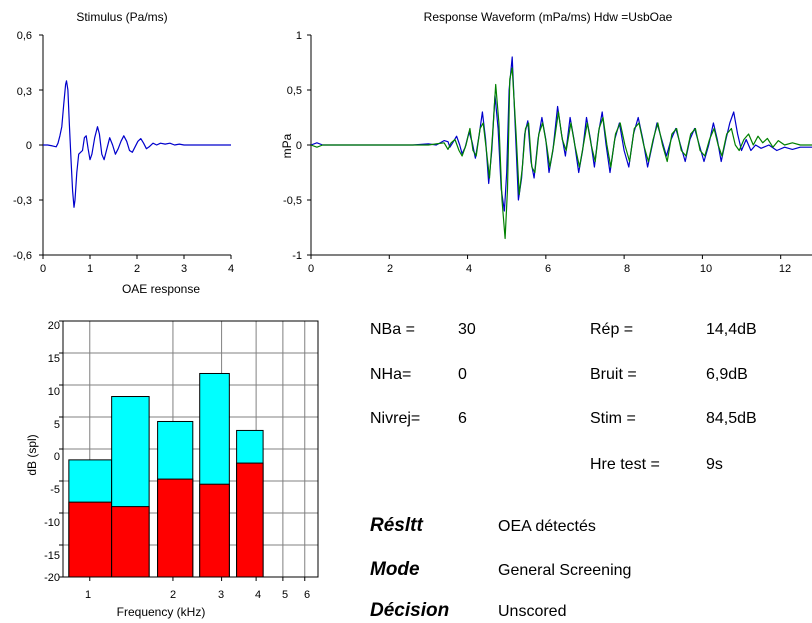 The image size is (812, 623). Describe the element at coordinates (469, 269) in the screenshot. I see `response-x-tick: 4` at that location.